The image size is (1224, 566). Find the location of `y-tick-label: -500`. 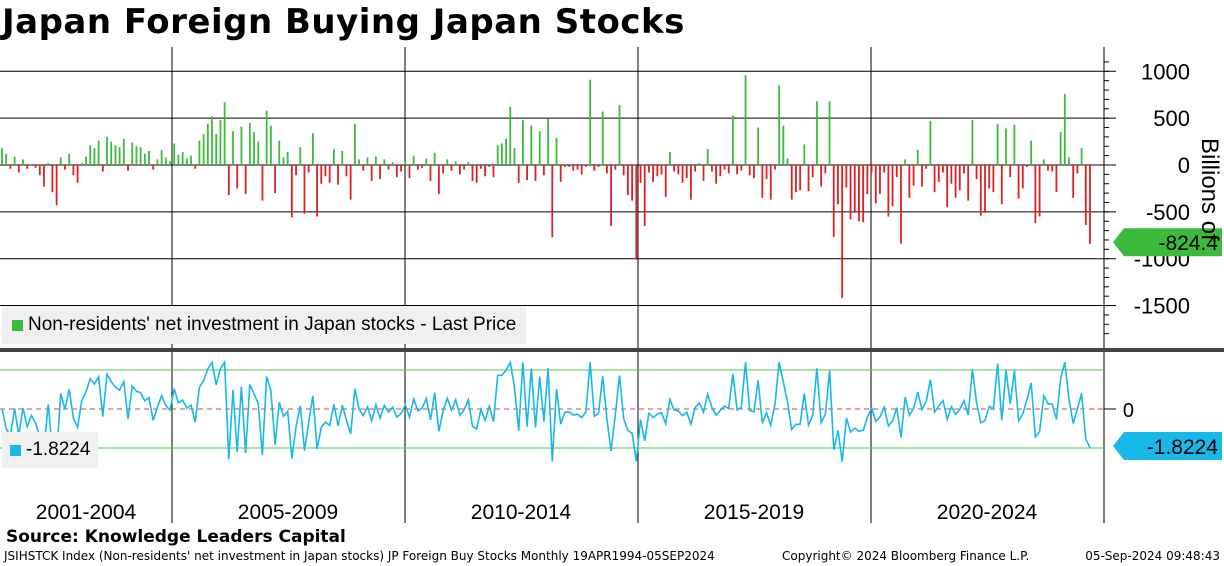

y-tick-label: -500 is located at coordinates (1168, 212).